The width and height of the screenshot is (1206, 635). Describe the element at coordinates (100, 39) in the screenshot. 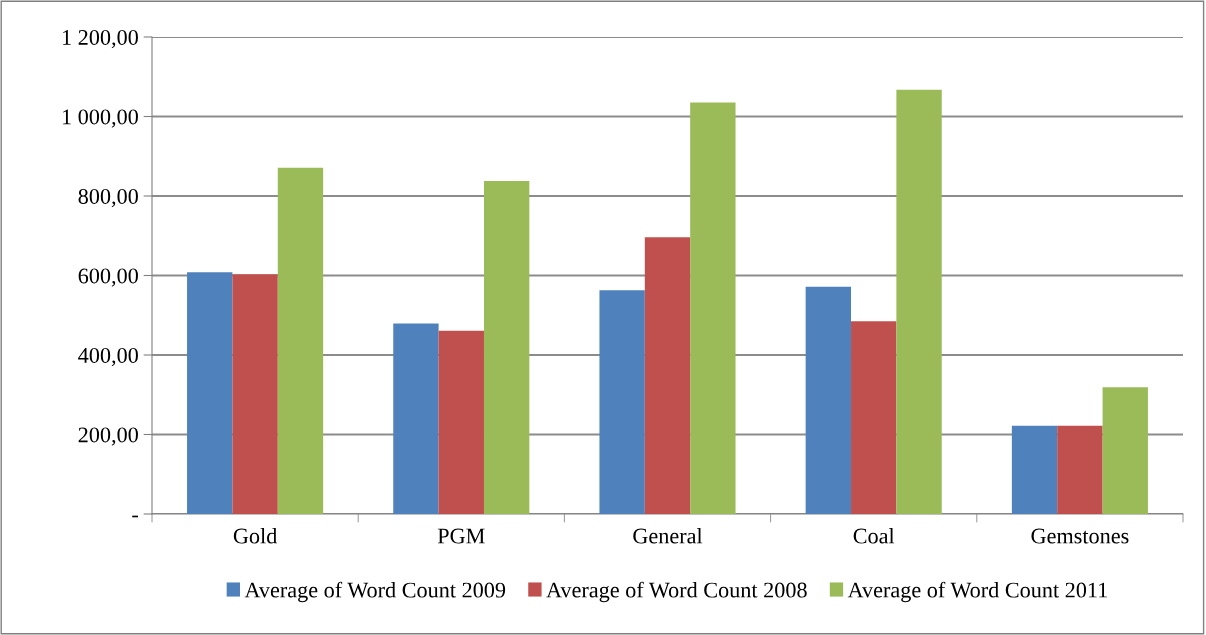

I see `y-tick-label: 1 200,00` at that location.